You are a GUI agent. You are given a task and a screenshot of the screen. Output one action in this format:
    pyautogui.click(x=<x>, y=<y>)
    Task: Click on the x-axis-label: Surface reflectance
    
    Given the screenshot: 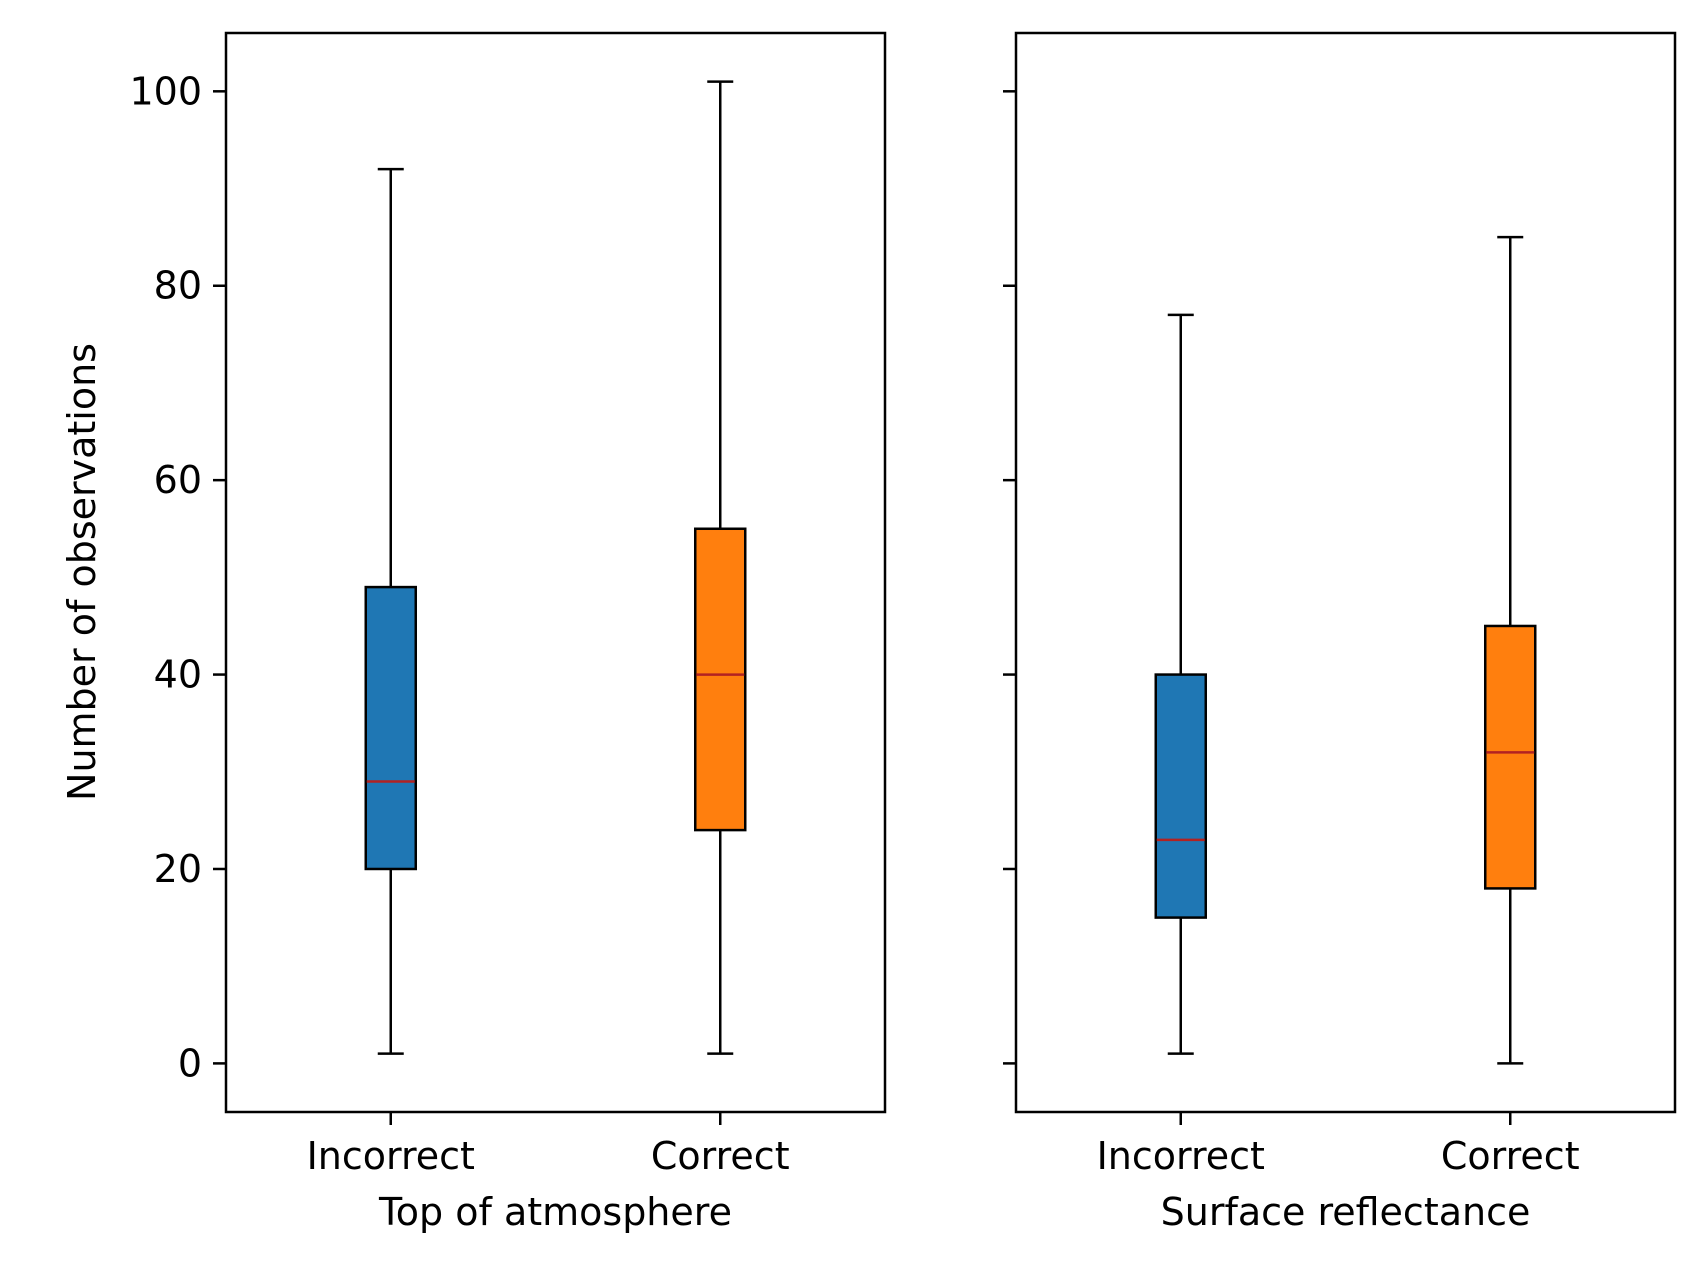 What is the action you would take?
    pyautogui.click(x=1346, y=1212)
    